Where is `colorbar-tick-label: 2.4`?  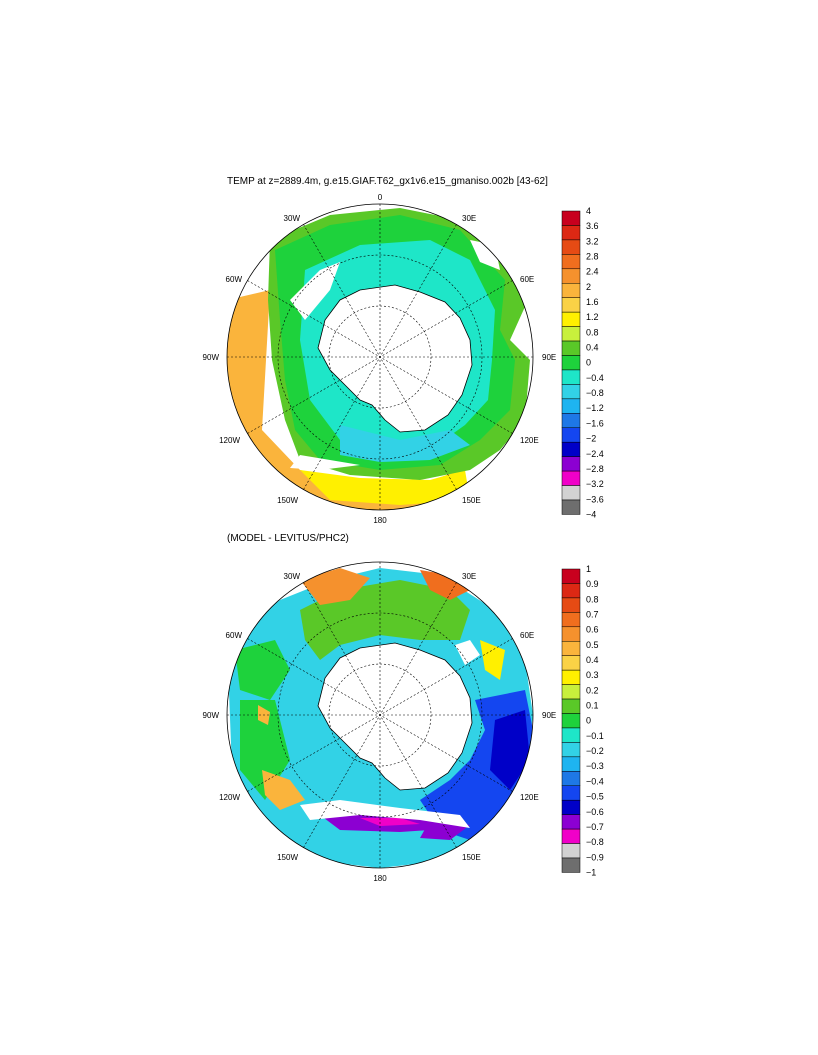
colorbar-tick-label: 2.4 is located at coordinates (592, 272).